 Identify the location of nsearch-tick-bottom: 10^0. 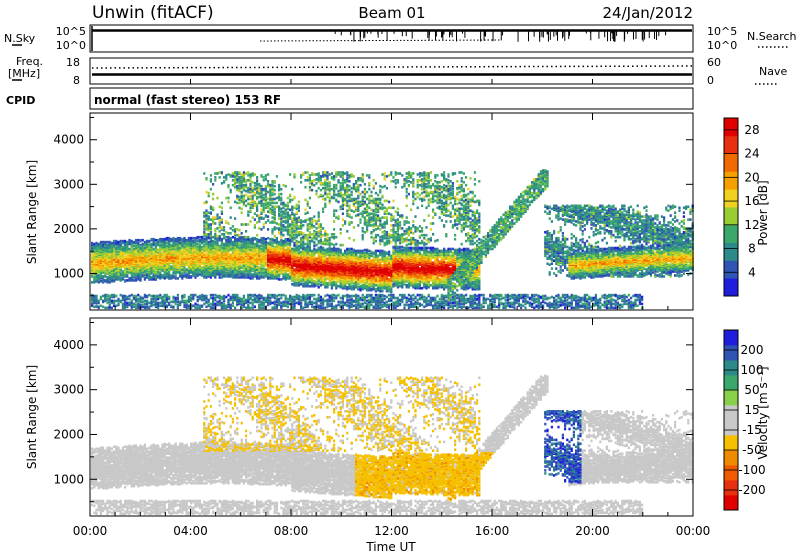
(722, 45).